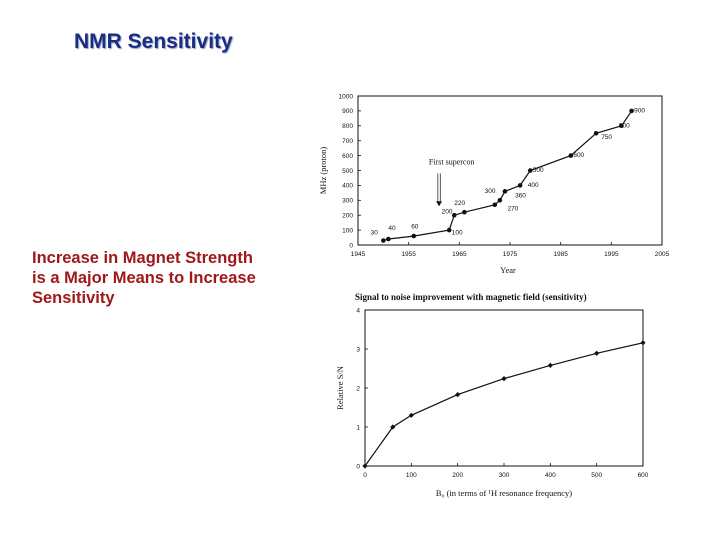 This screenshot has height=540, width=720. What do you see at coordinates (643, 475) in the screenshot?
I see `chart2-x-tick-label: 600` at bounding box center [643, 475].